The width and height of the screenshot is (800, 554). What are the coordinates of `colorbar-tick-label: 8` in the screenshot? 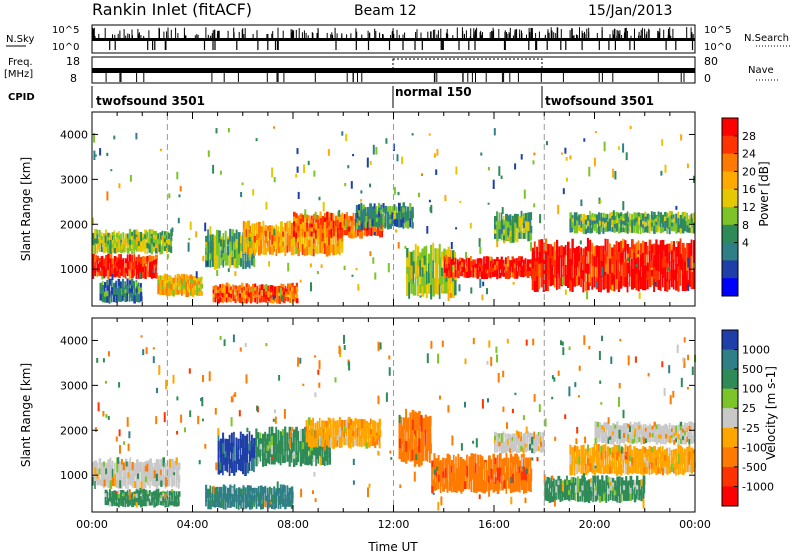 It's located at (745, 225).